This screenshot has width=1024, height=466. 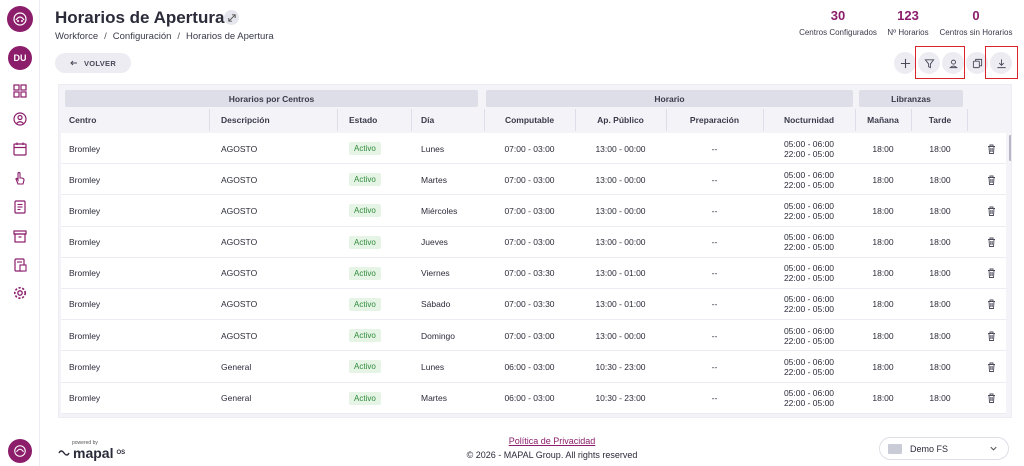 I want to click on user-avatar: DU, so click(x=20, y=58).